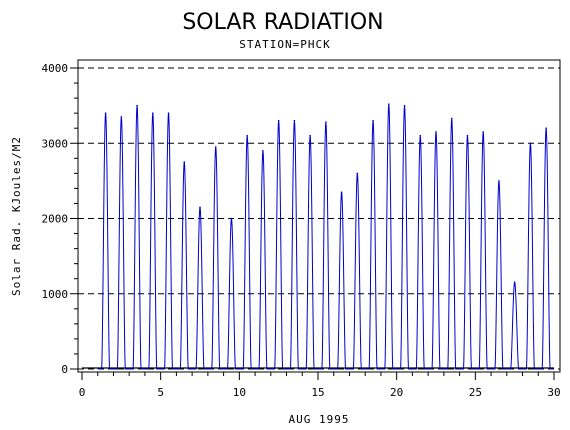  Describe the element at coordinates (55, 219) in the screenshot. I see `y-tick-label-2000: 2000` at that location.